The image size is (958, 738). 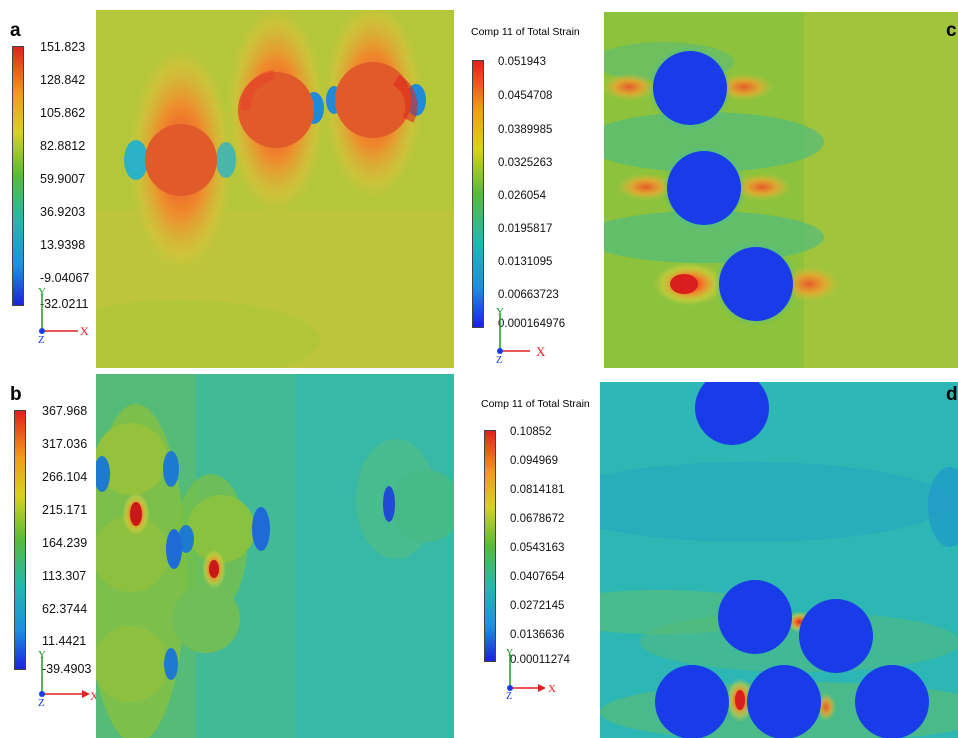 What do you see at coordinates (63, 146) in the screenshot?
I see `colorbar-a-tick: 82.8812` at bounding box center [63, 146].